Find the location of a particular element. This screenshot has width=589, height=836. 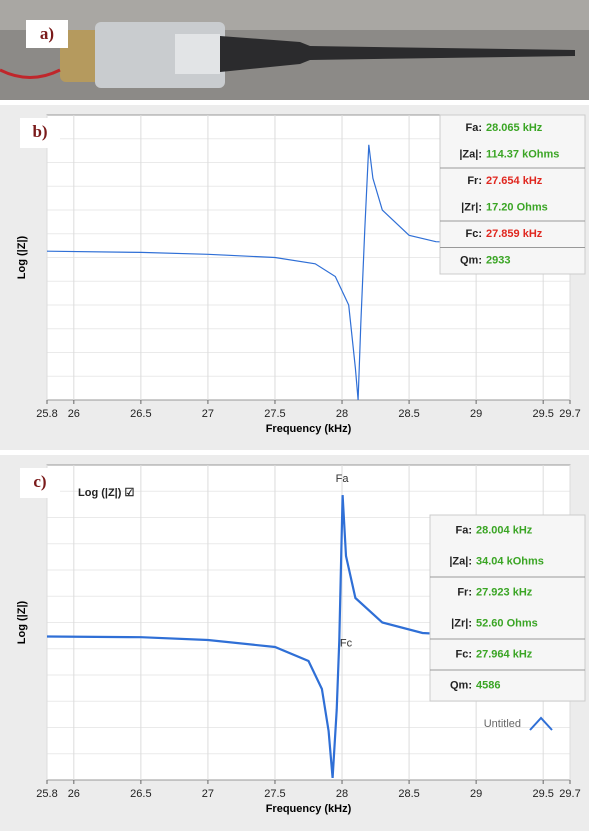

panel-label: c) is located at coordinates (39, 481).